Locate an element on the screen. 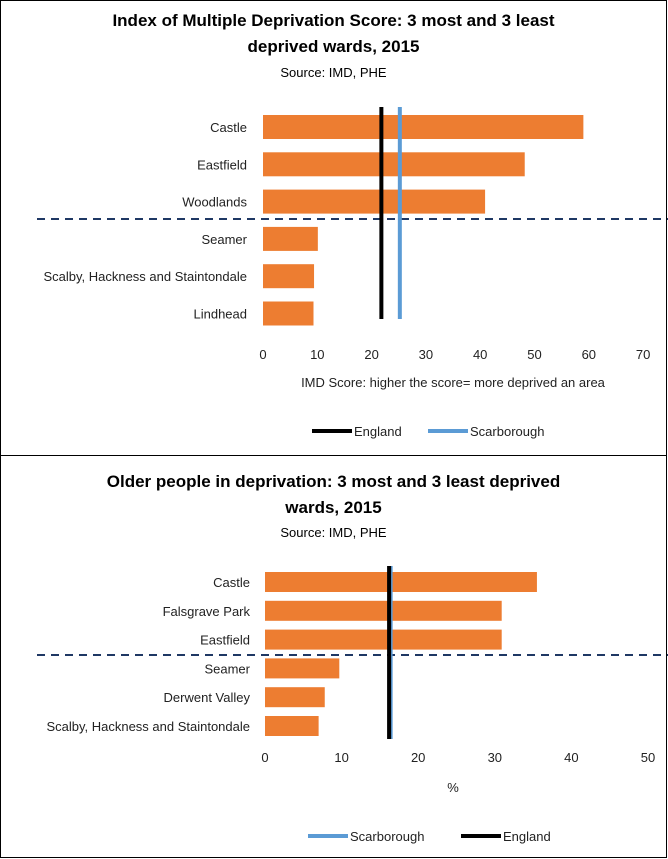 This screenshot has width=668, height=859. chart-title-line2: wards, 2015 is located at coordinates (333, 507).